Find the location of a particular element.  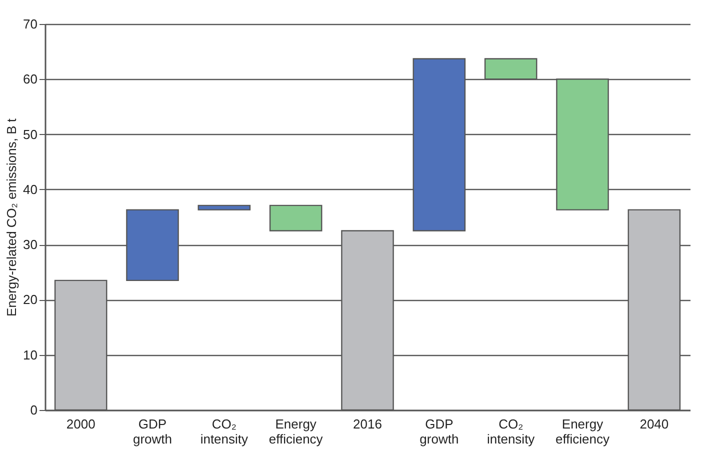

y-axis-title: Energy-related CO₂ emissions, B t is located at coordinates (12, 217).